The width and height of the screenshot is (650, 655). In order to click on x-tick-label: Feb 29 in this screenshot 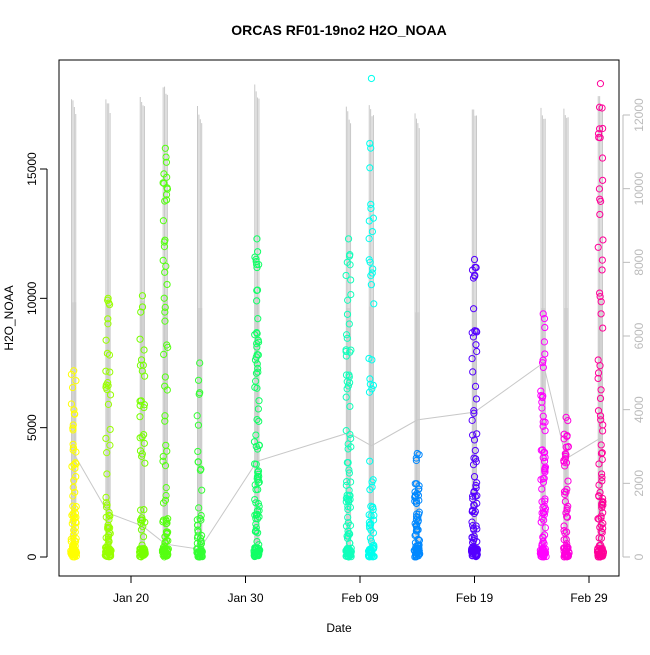, I will do `click(589, 598)`.